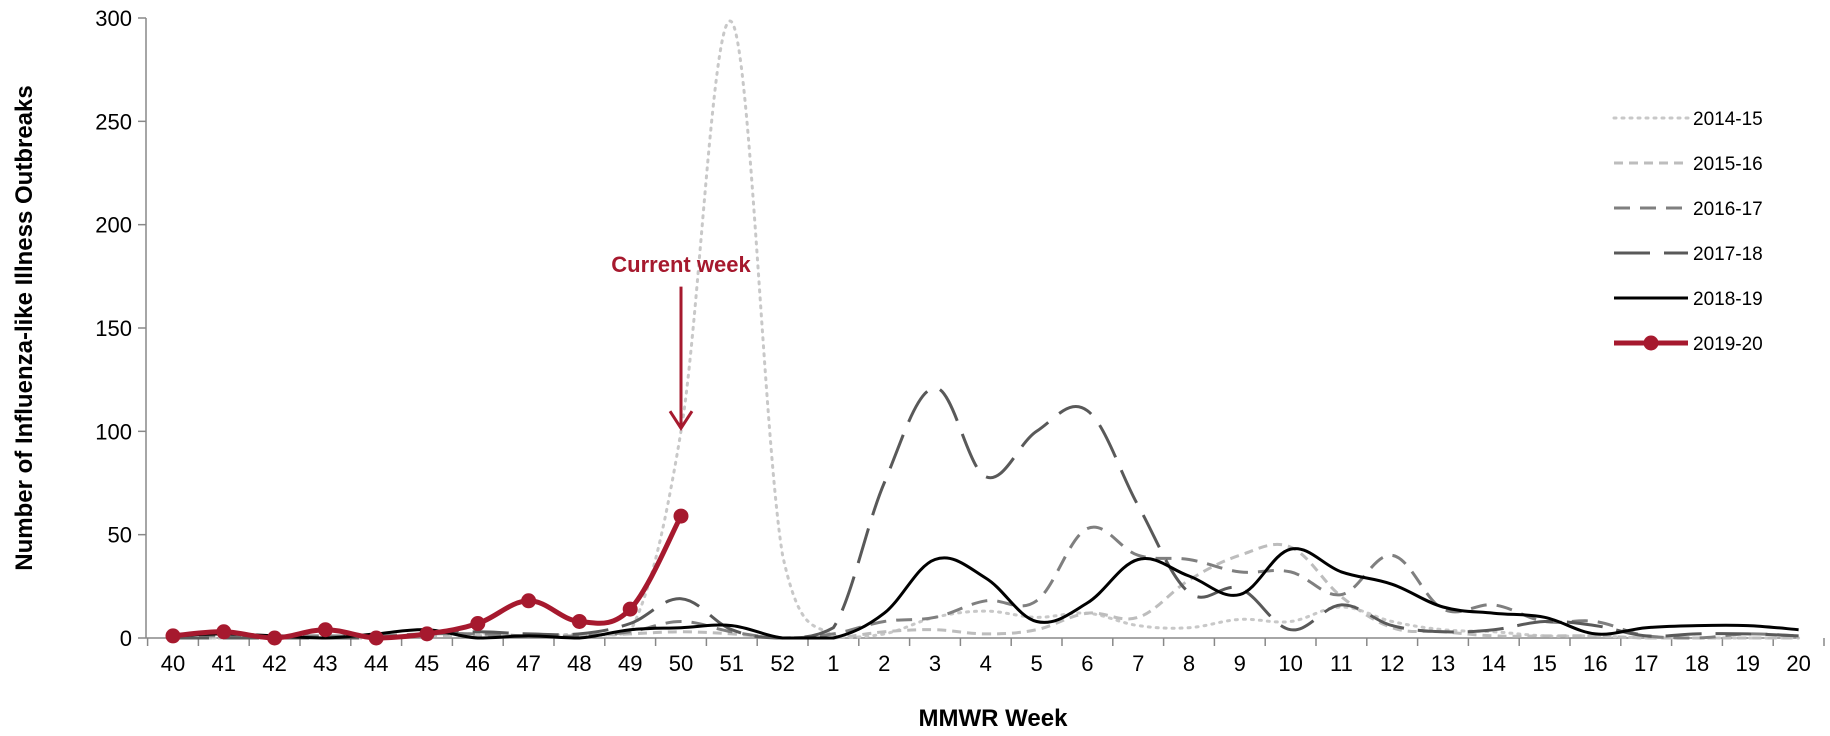 The image size is (1830, 736). What do you see at coordinates (1728, 299) in the screenshot?
I see `legend-label-2018-19: 2018-19` at bounding box center [1728, 299].